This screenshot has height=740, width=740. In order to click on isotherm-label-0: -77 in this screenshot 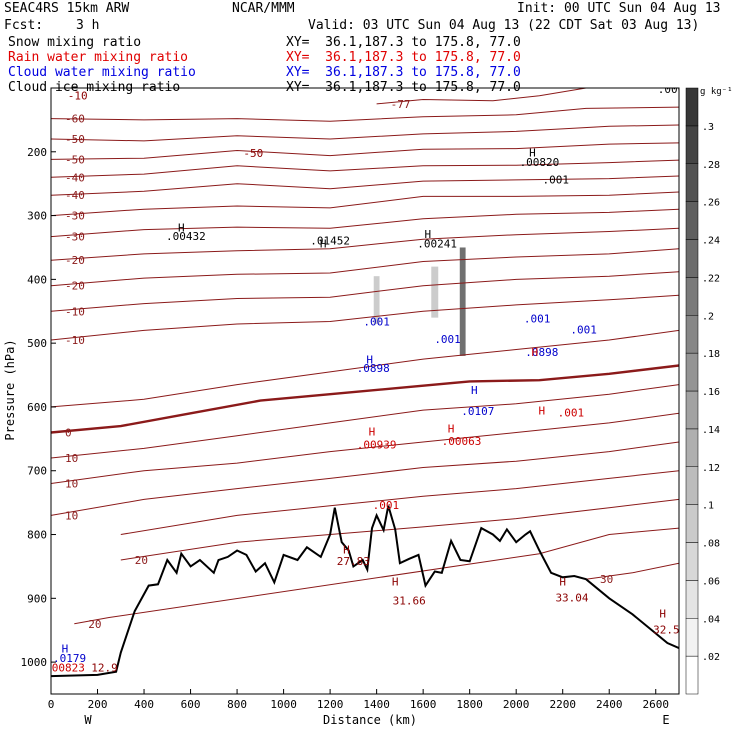, I will do `click(401, 104)`.